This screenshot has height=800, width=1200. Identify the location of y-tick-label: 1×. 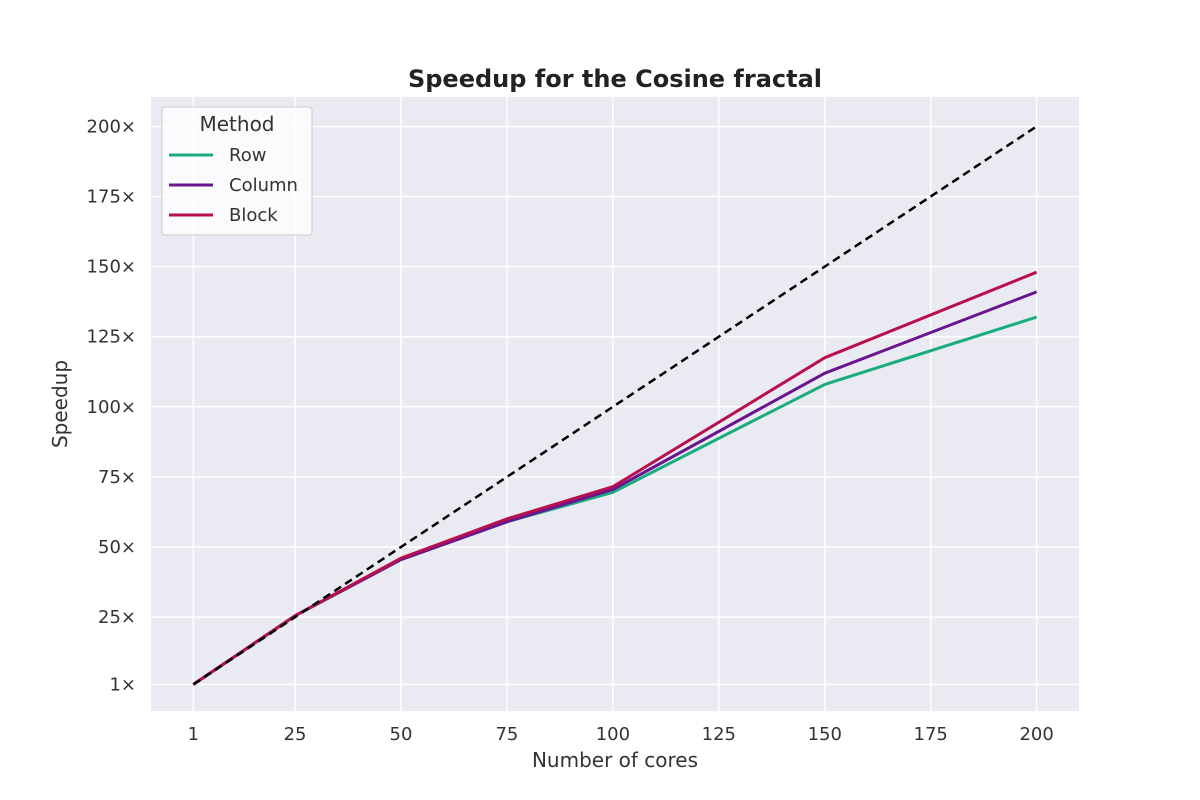
(122, 684).